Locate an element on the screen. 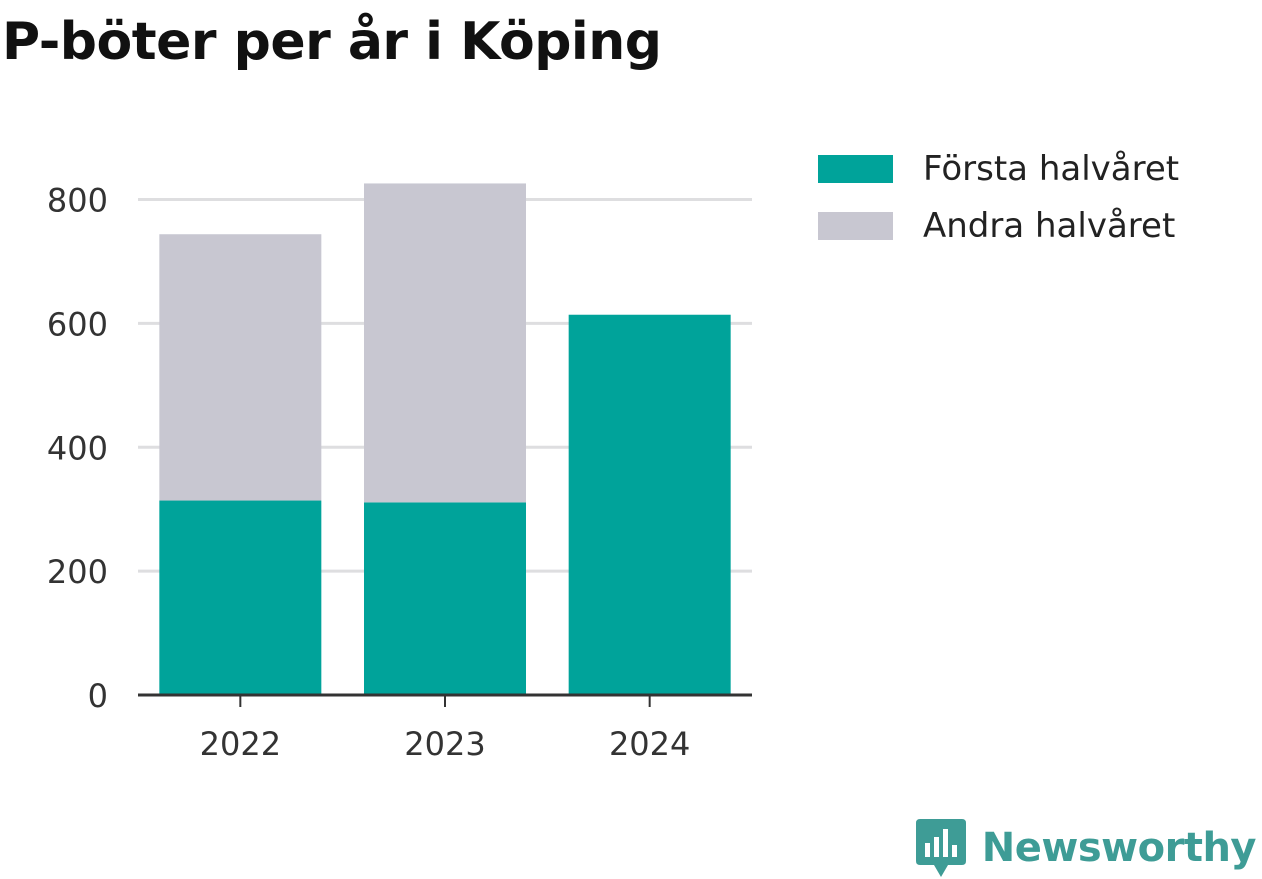 The image size is (1262, 879). y-tick-label: 200 is located at coordinates (77, 572).